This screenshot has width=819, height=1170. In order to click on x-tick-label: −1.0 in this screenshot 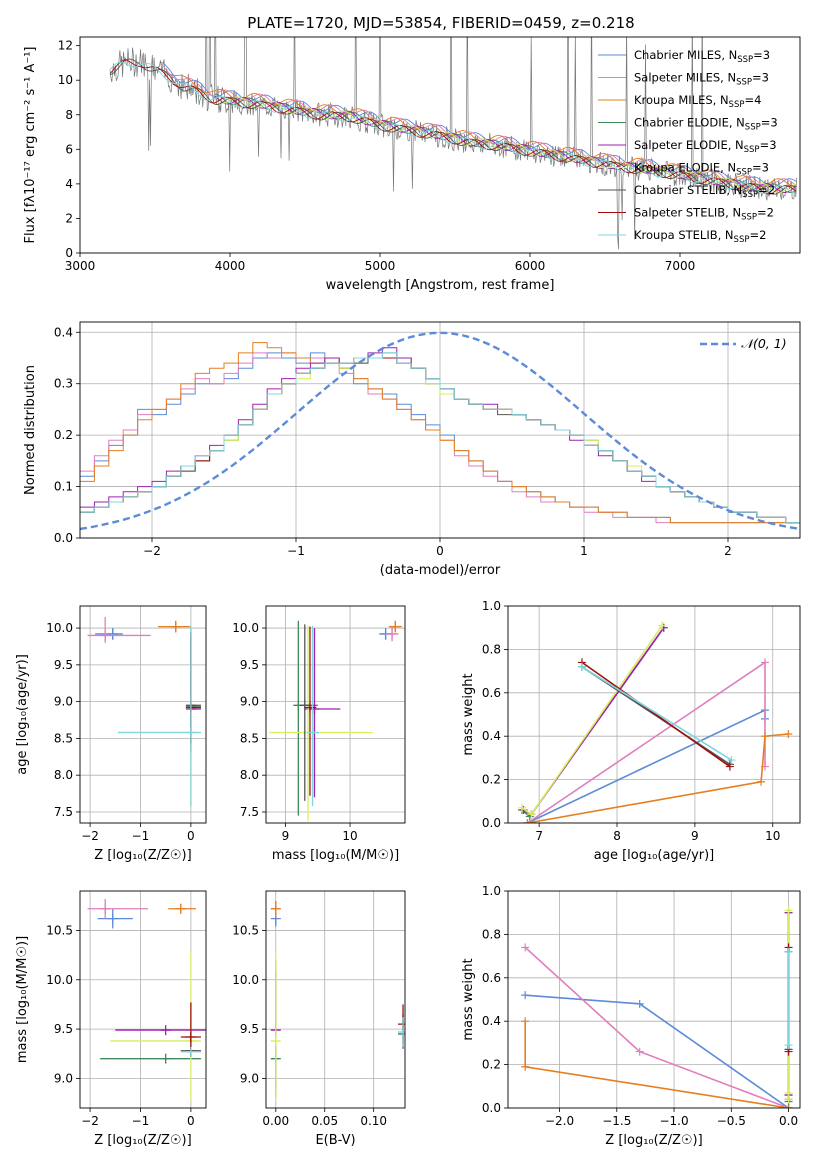, I will do `click(673, 1121)`.